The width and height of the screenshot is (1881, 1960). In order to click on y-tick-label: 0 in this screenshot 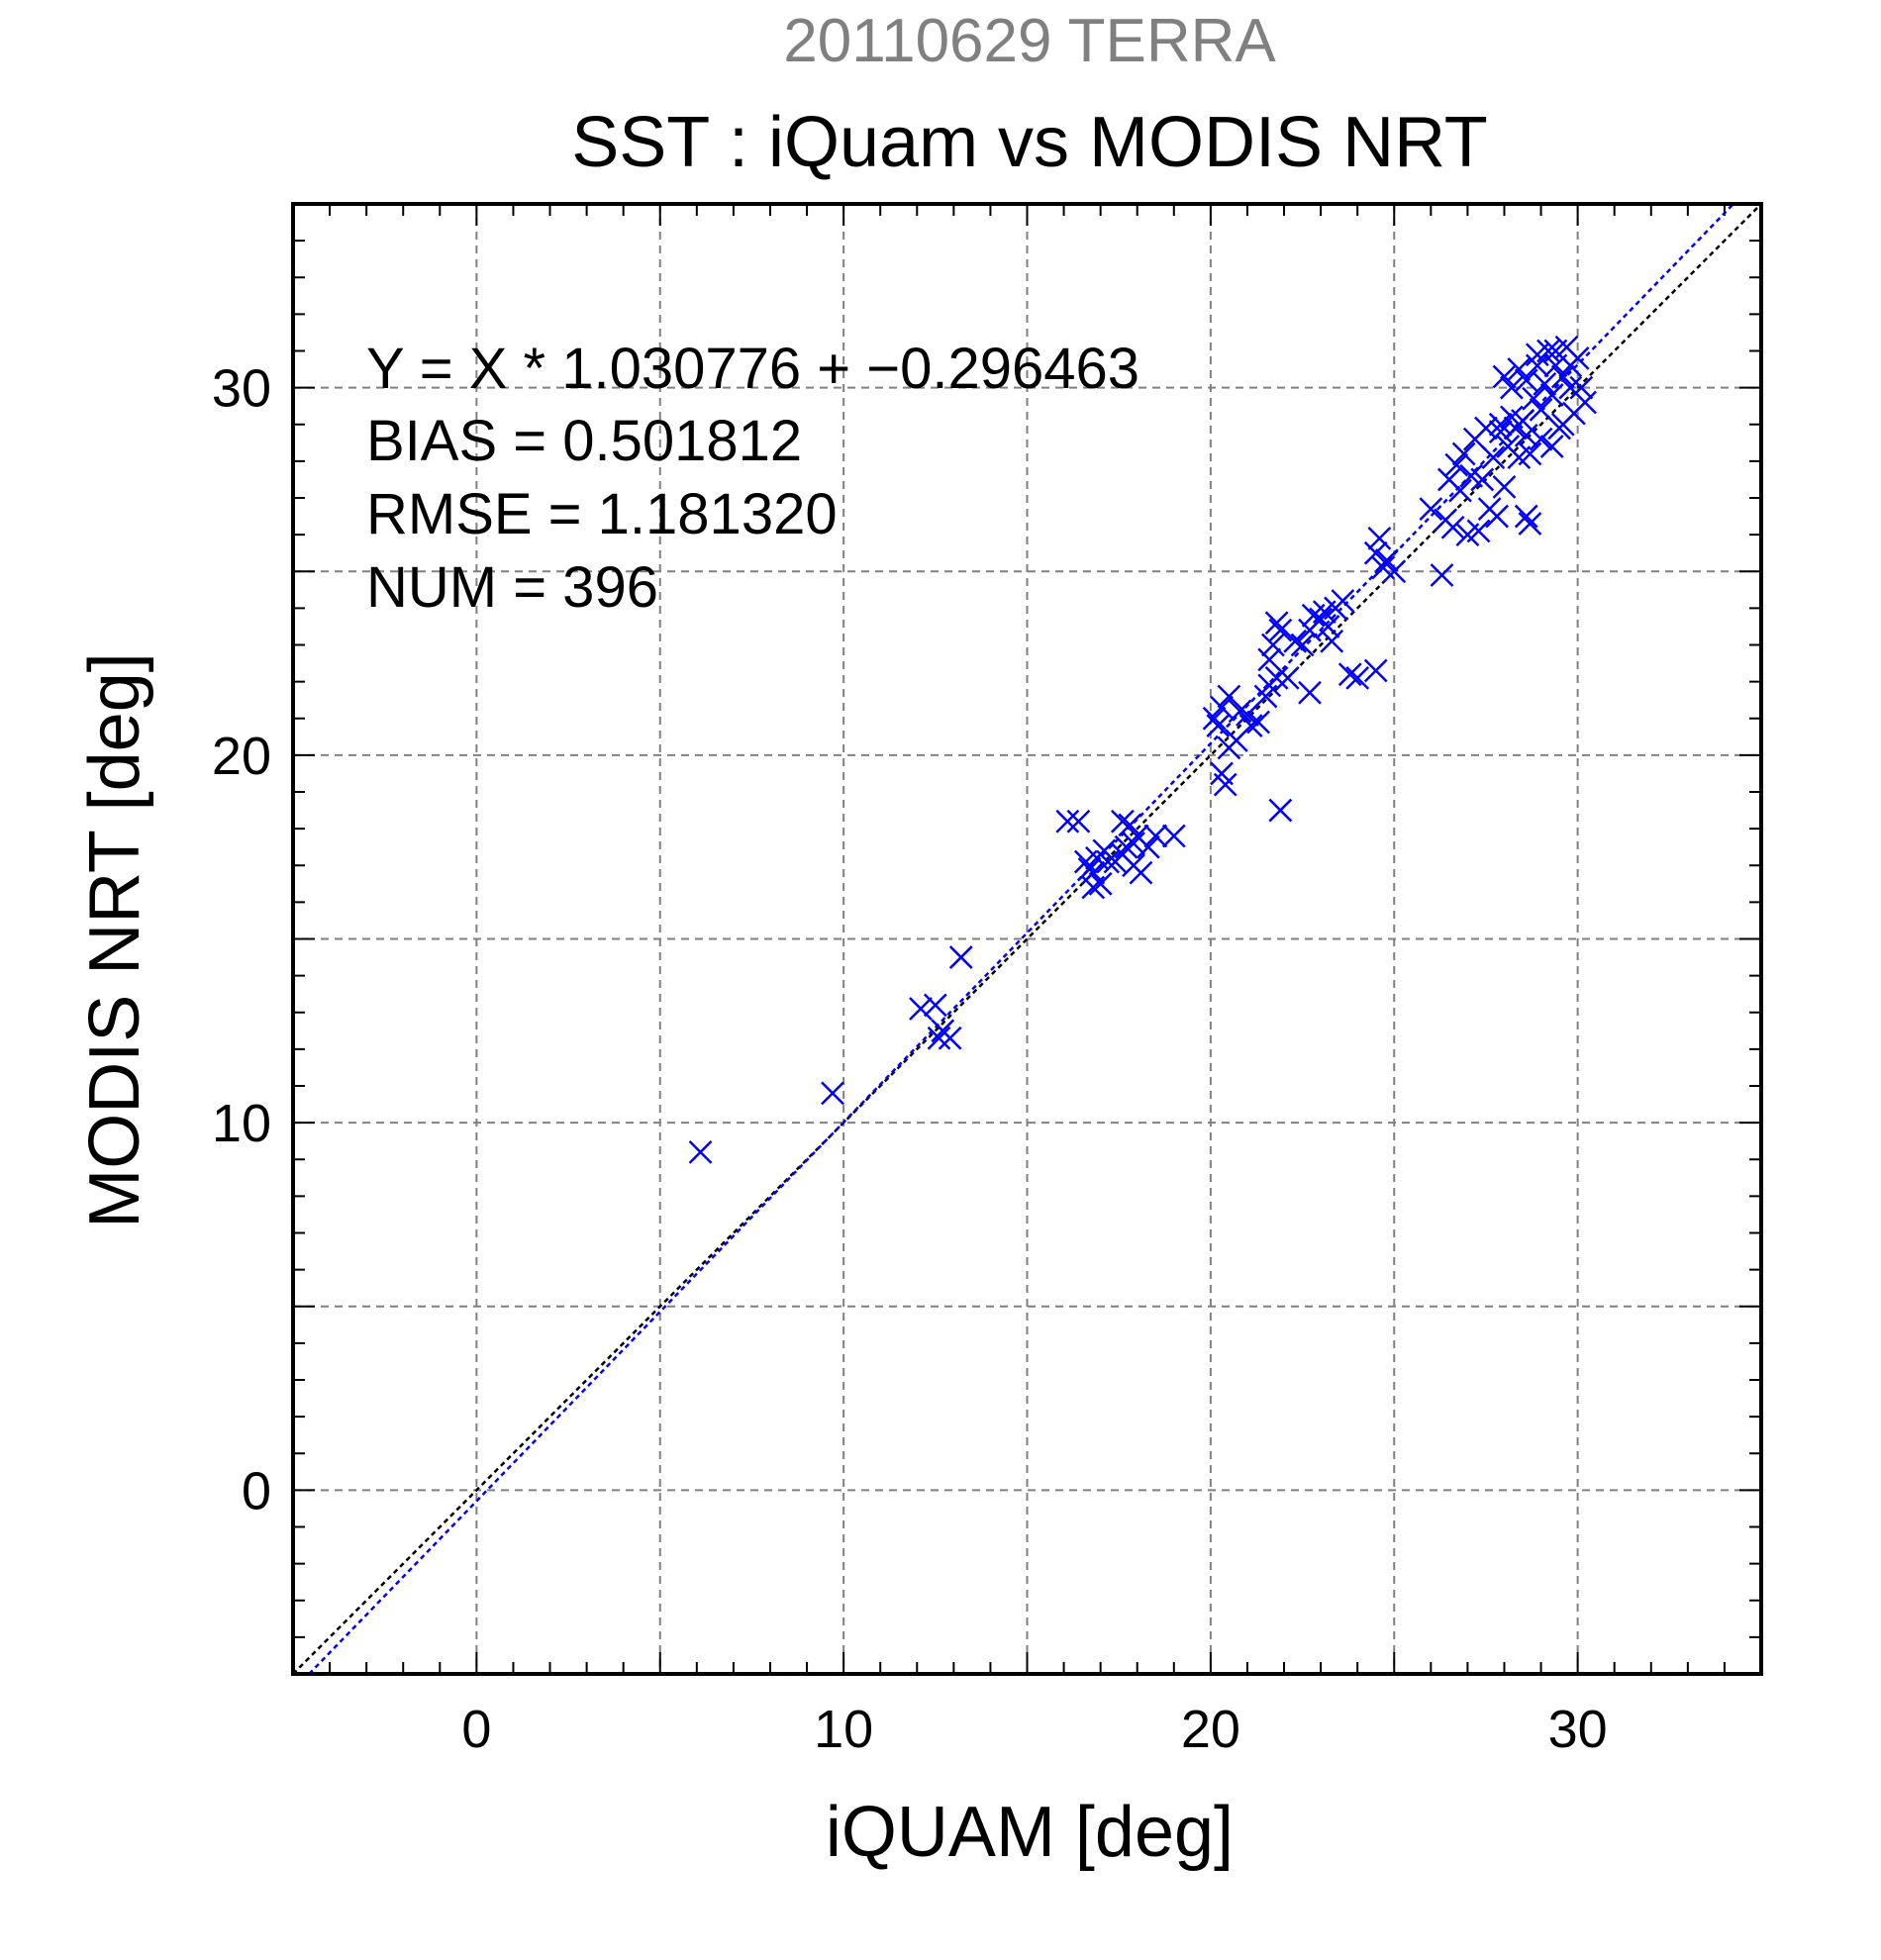, I will do `click(256, 1490)`.